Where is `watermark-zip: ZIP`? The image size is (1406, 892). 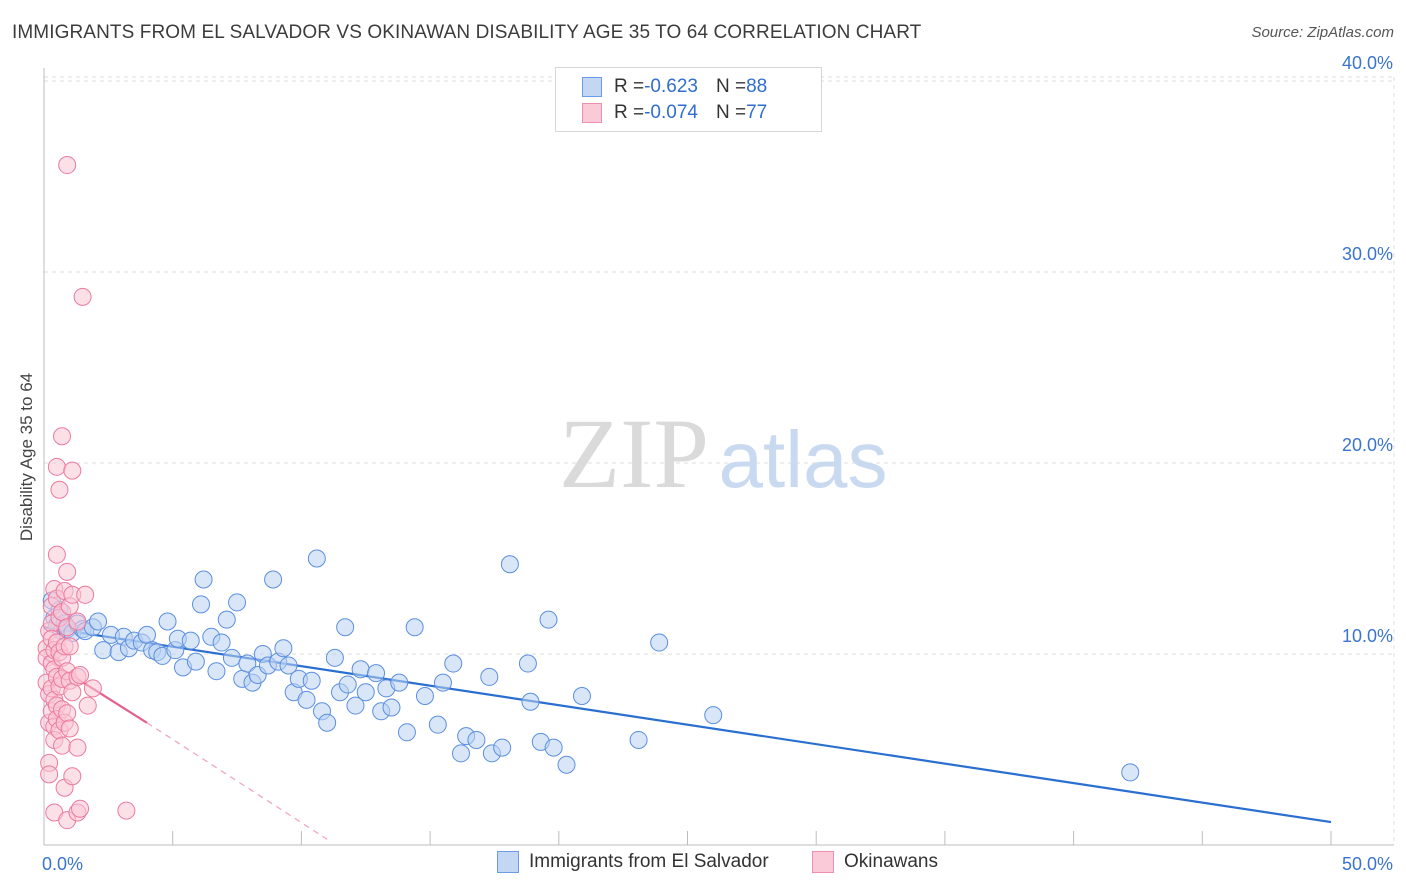 watermark-zip: ZIP is located at coordinates (634, 453).